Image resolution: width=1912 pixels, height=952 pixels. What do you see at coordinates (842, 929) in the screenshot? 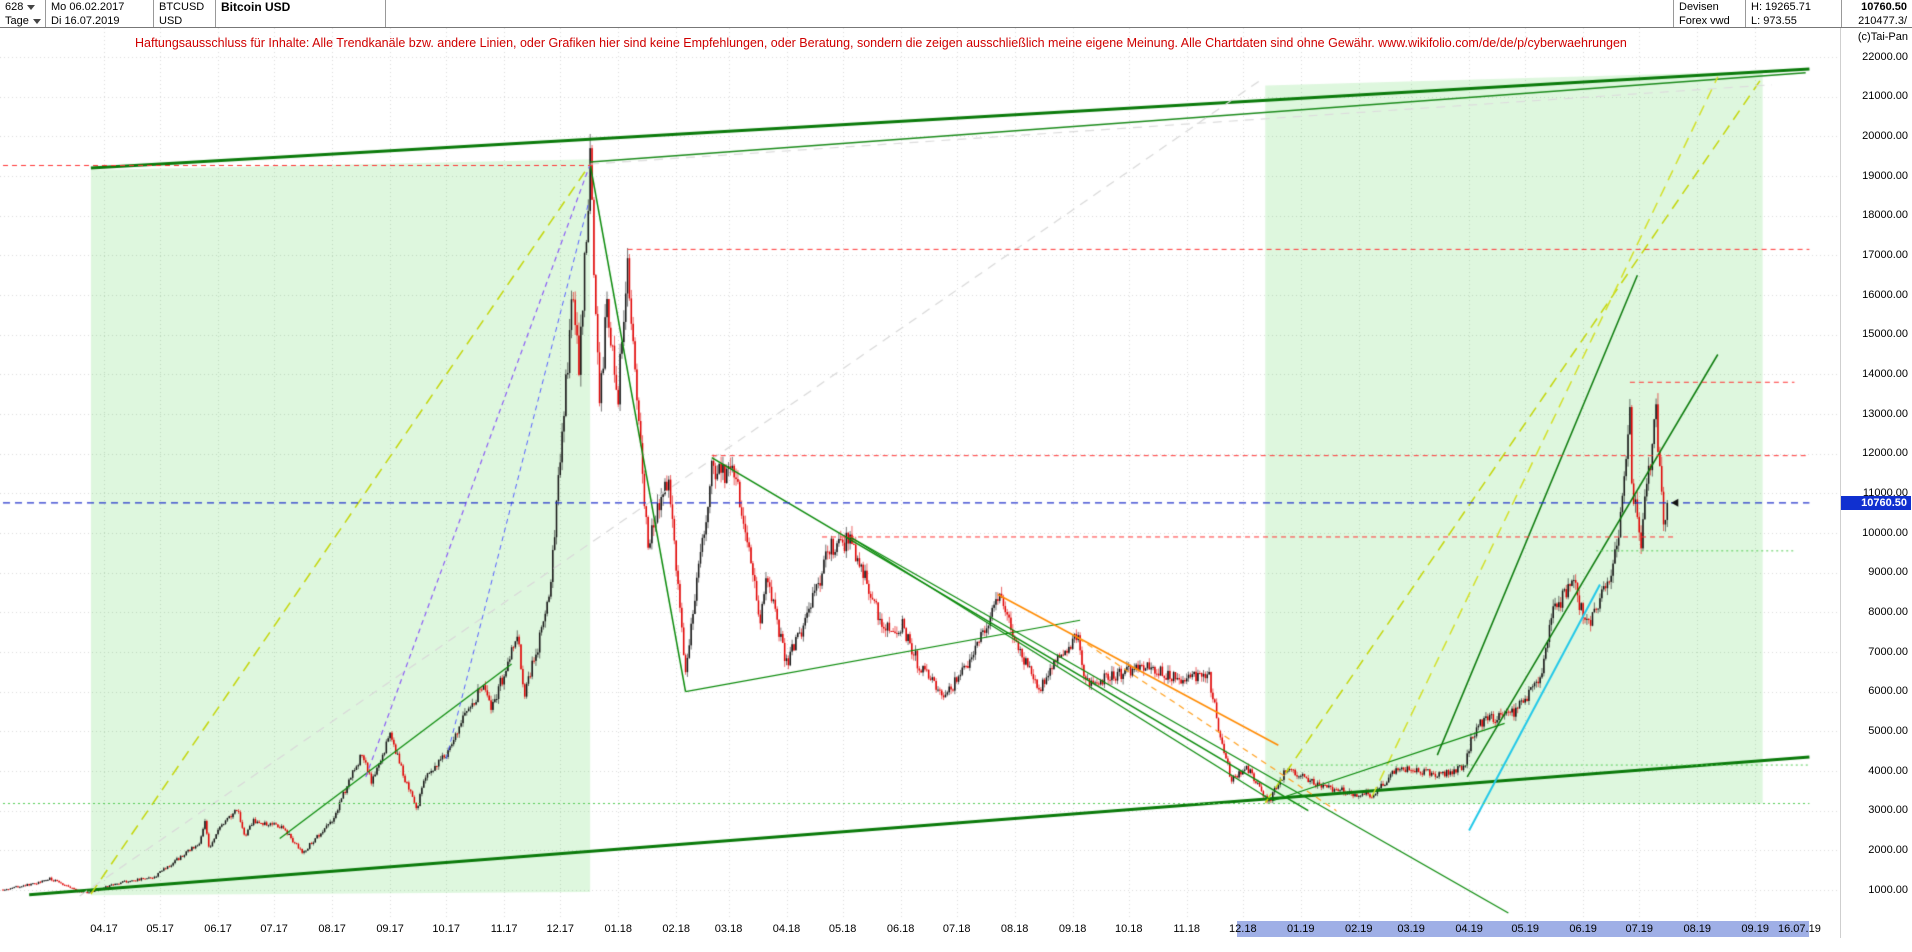
I see `x-axis-label: 05.18` at bounding box center [842, 929].